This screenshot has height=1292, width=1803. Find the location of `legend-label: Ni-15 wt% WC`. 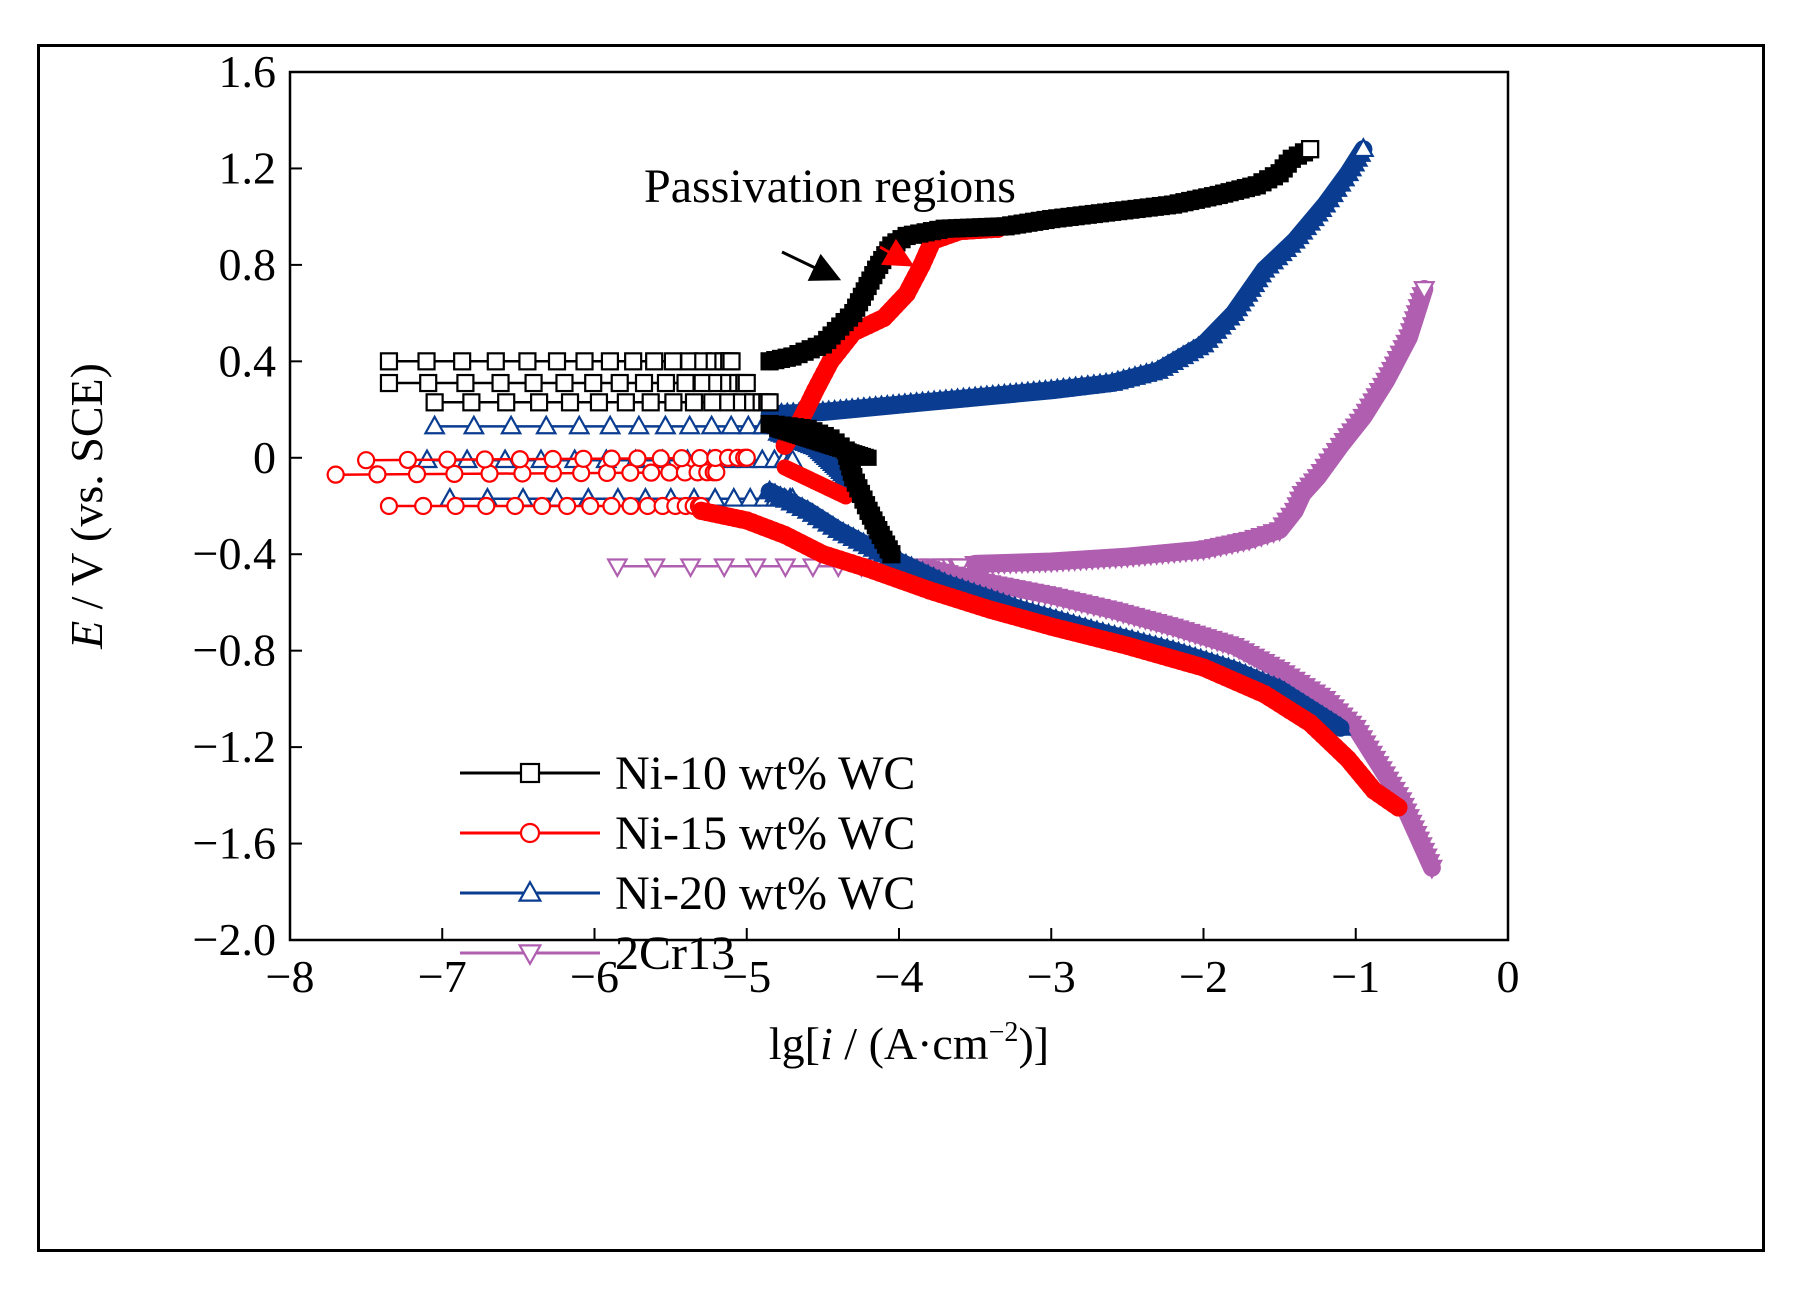

legend-label: Ni-15 wt% WC is located at coordinates (765, 833).